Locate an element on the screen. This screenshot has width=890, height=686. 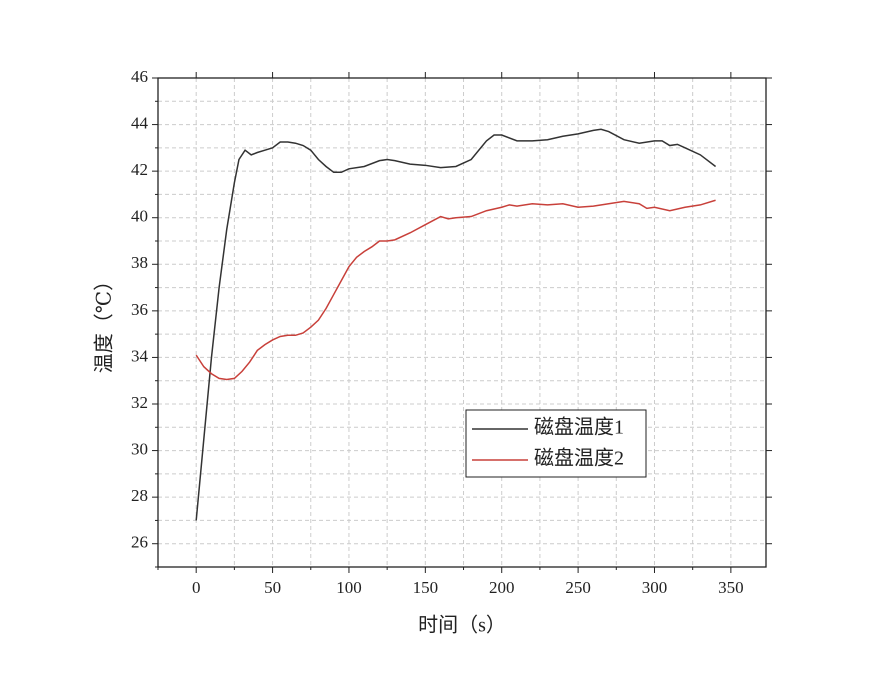
y-tick-label: 34 is located at coordinates (140, 355).